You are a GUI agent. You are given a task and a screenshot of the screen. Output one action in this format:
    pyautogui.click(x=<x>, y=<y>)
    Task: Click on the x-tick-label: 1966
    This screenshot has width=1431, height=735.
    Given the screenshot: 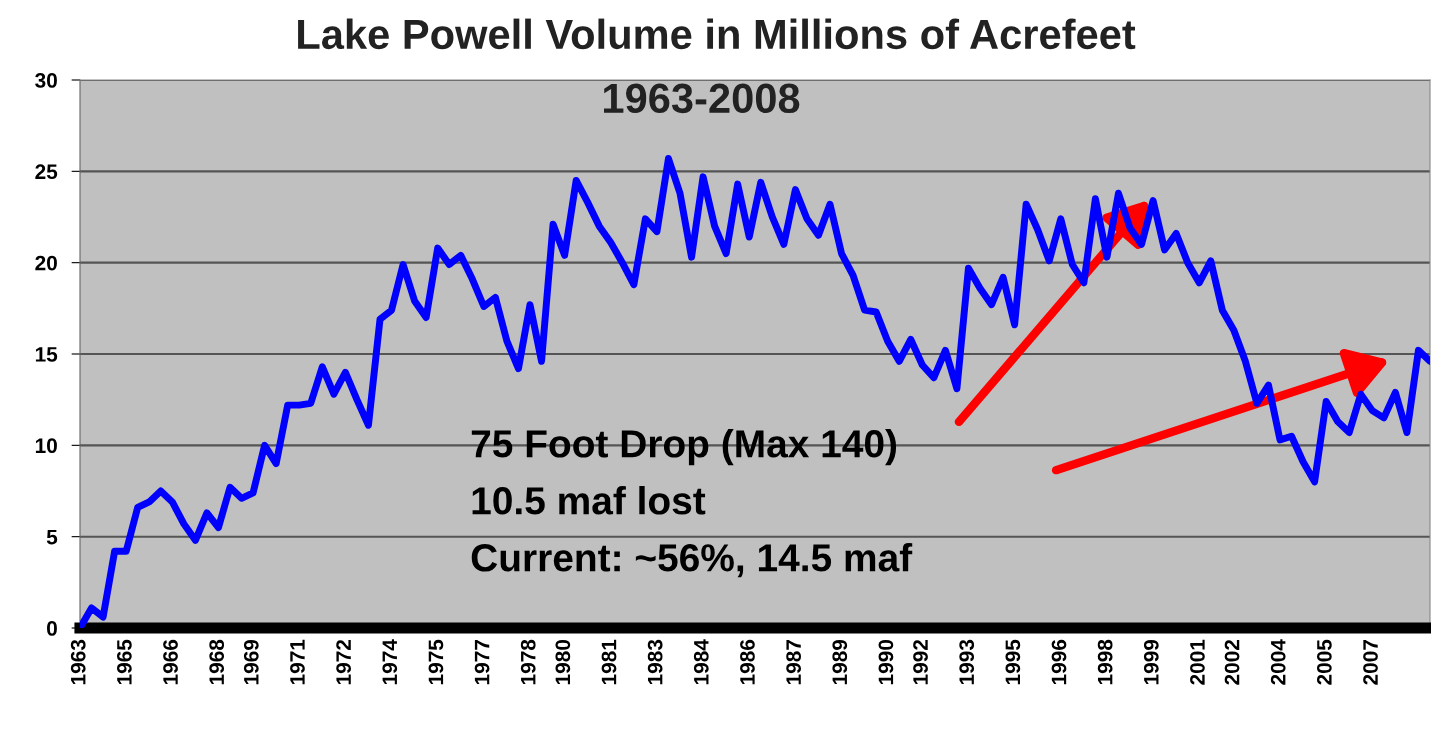 What is the action you would take?
    pyautogui.click(x=170, y=662)
    